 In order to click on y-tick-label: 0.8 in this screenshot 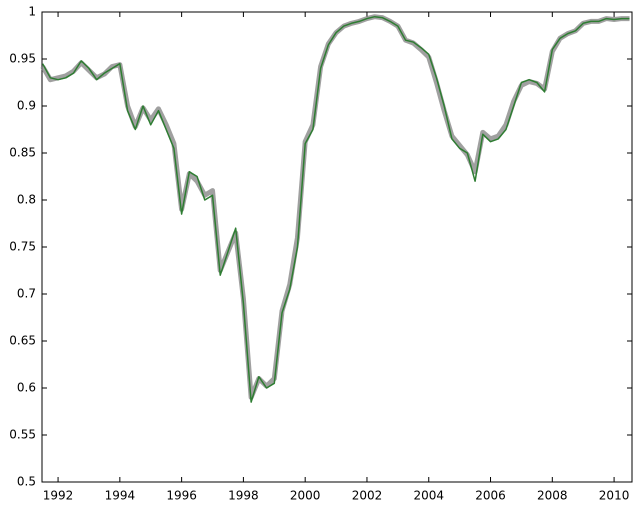, I will do `click(26, 200)`.